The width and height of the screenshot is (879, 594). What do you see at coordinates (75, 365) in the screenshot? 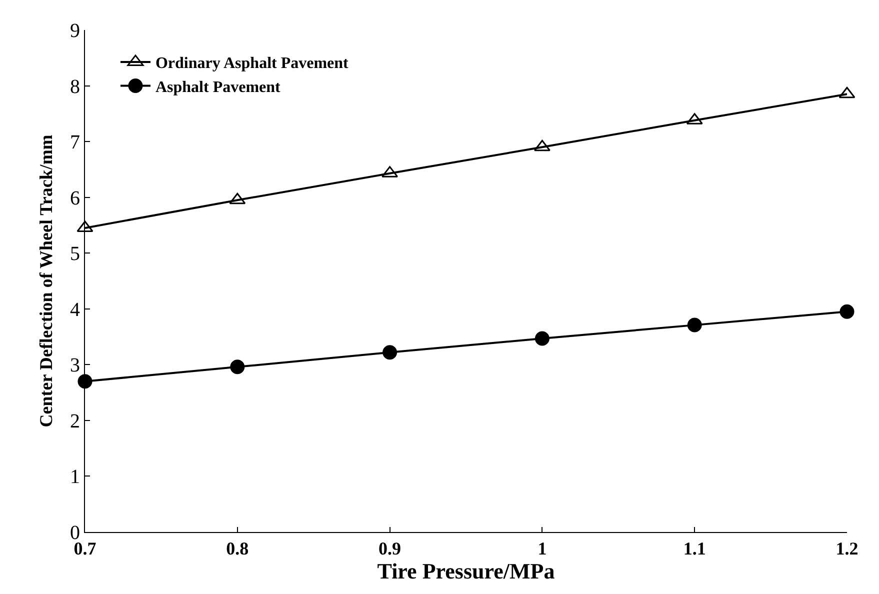
I see `y-tick-label: 3` at bounding box center [75, 365].